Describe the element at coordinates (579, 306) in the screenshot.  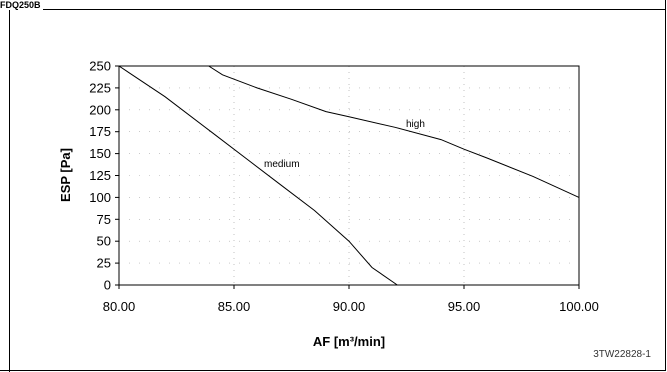
I see `x-tick-label: 100.00` at that location.